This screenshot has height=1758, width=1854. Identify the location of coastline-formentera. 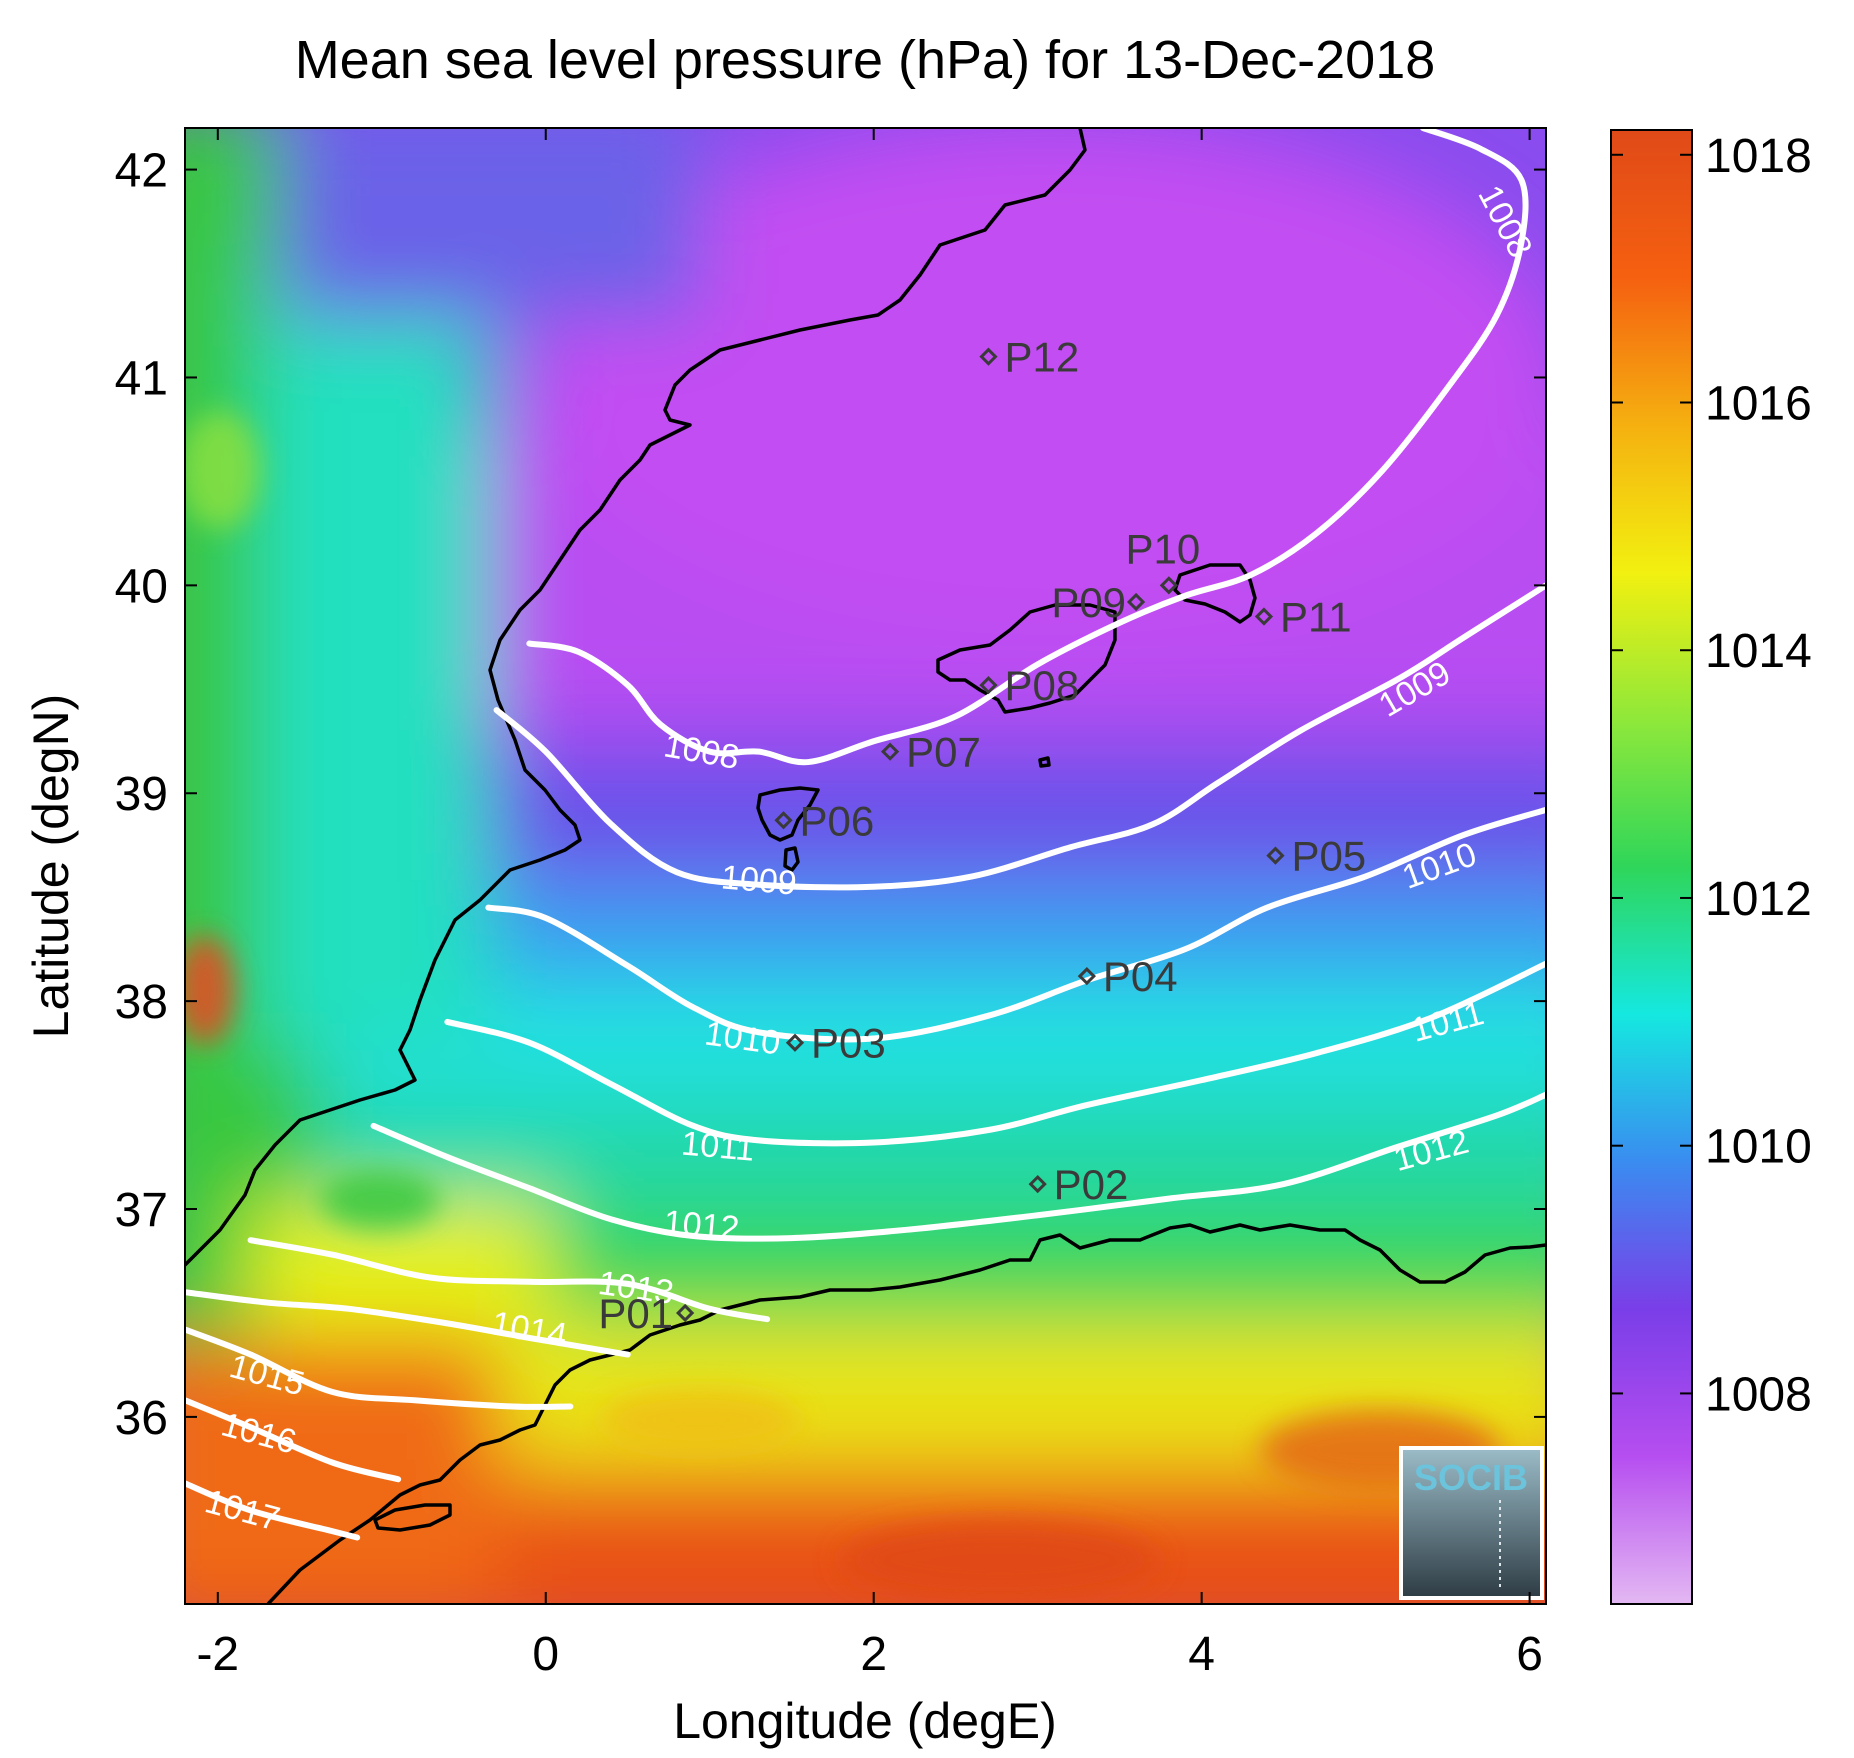
(791, 859).